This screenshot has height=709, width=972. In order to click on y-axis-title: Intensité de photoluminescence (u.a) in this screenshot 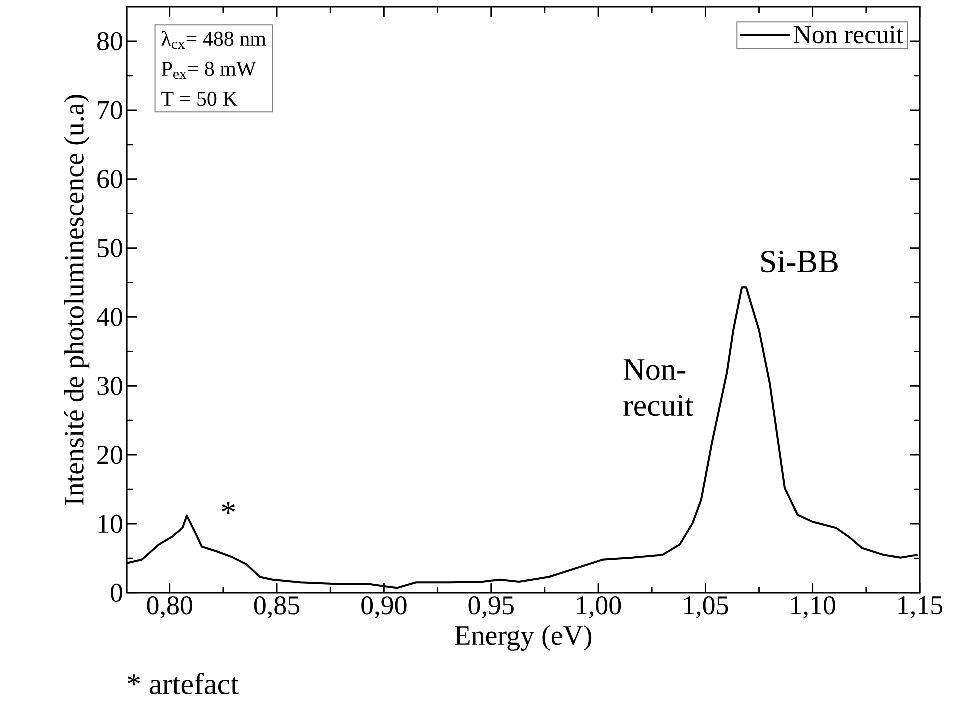, I will do `click(77, 300)`.